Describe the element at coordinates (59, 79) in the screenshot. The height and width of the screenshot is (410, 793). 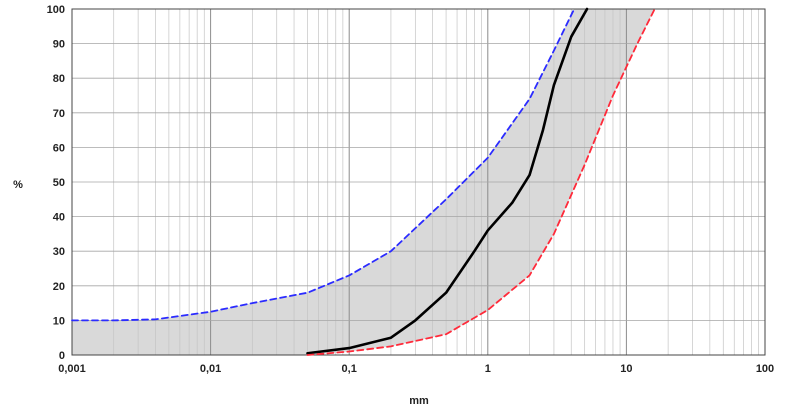
I see `y-tick-label: 80` at that location.